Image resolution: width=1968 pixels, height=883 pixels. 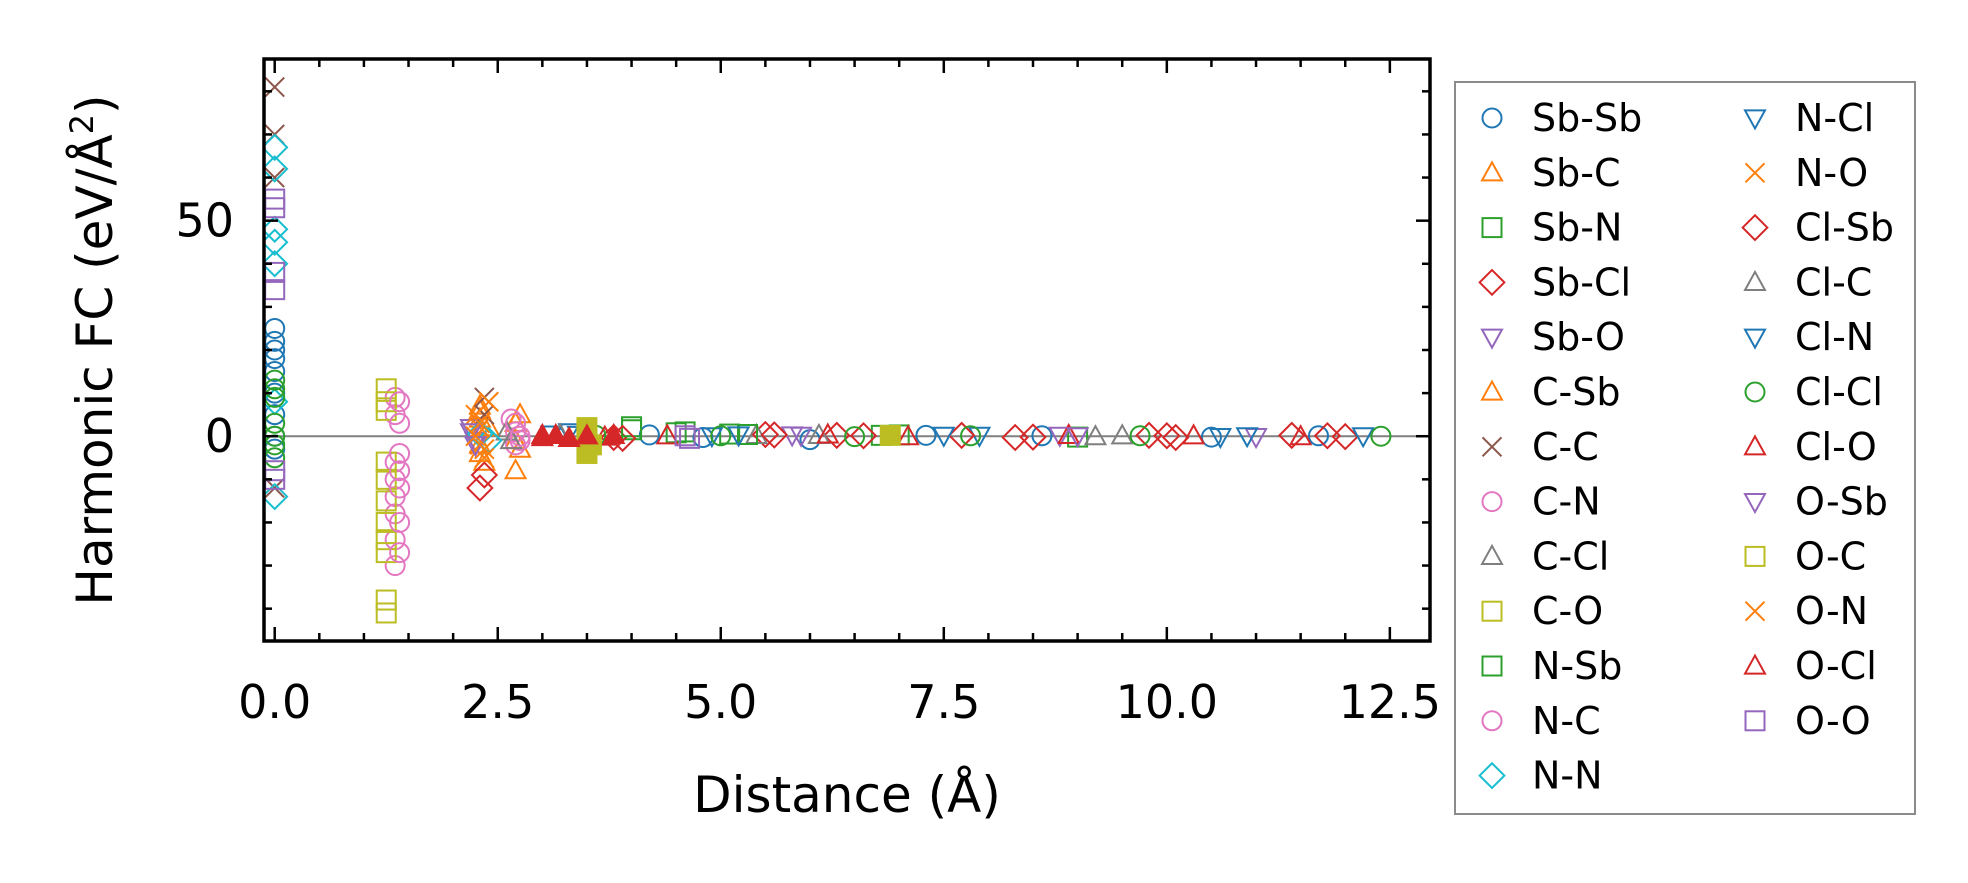 I want to click on legend-label: C-Cl, so click(x=1570, y=556).